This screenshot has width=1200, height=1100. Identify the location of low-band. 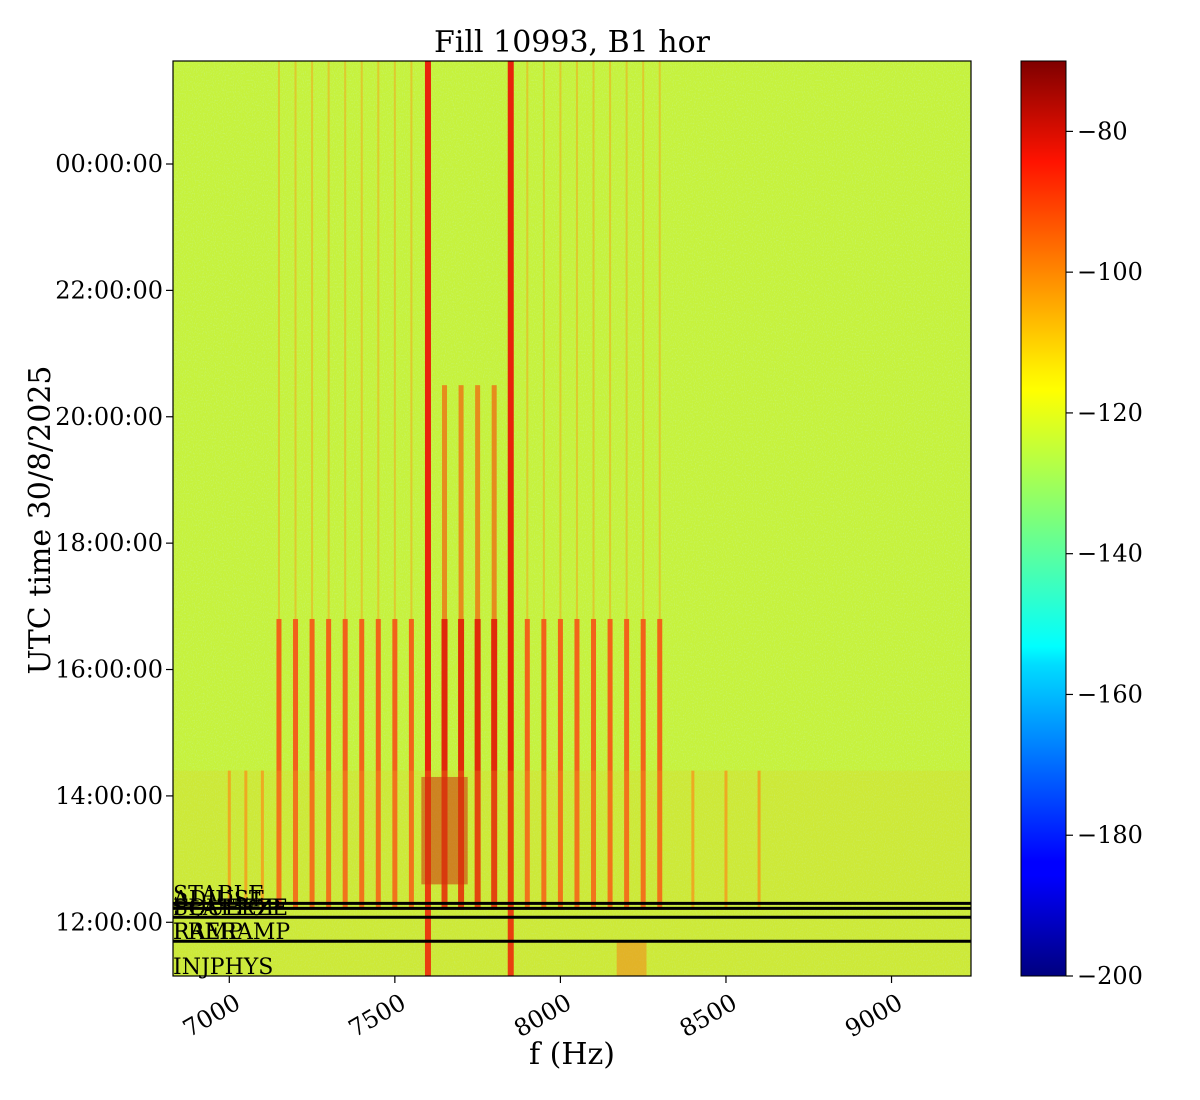
(572, 873).